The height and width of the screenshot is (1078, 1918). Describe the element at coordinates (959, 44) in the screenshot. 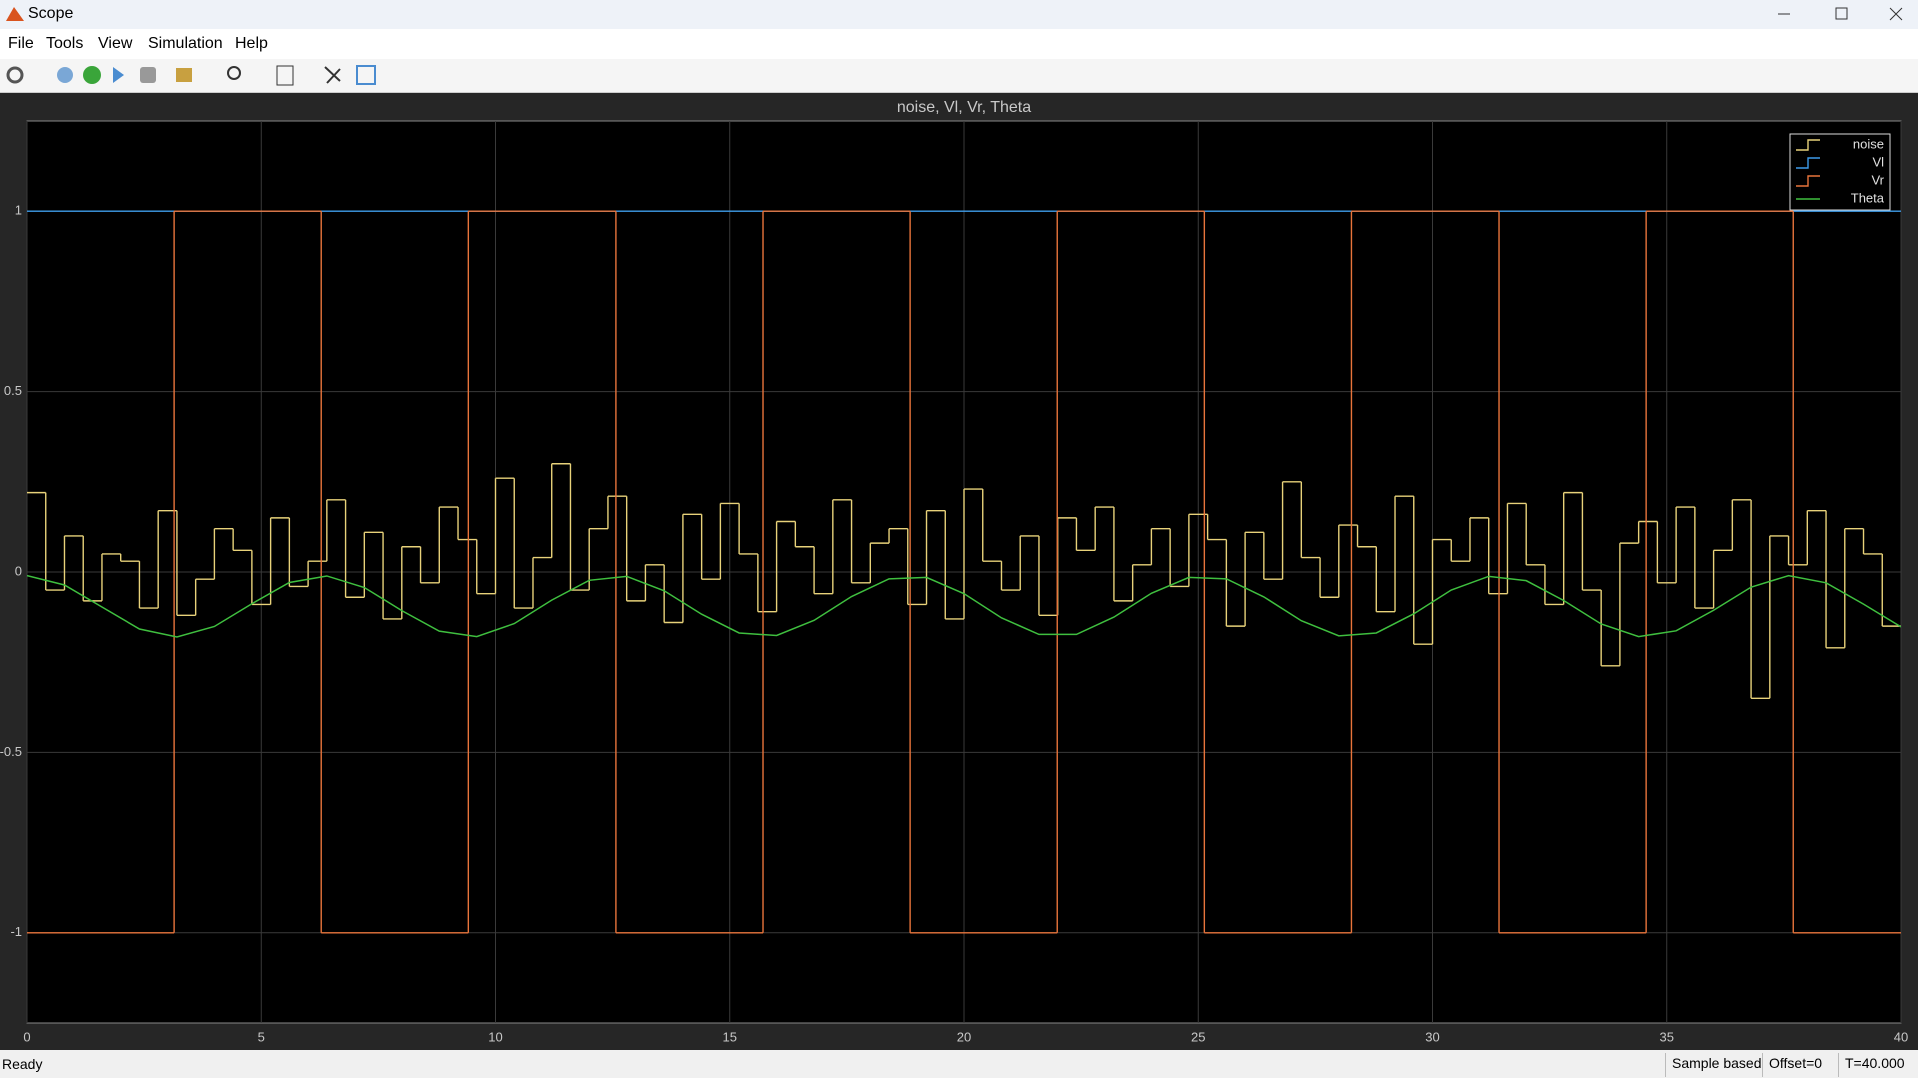

I see `menu-bar: File Tools View Simulation Help` at that location.